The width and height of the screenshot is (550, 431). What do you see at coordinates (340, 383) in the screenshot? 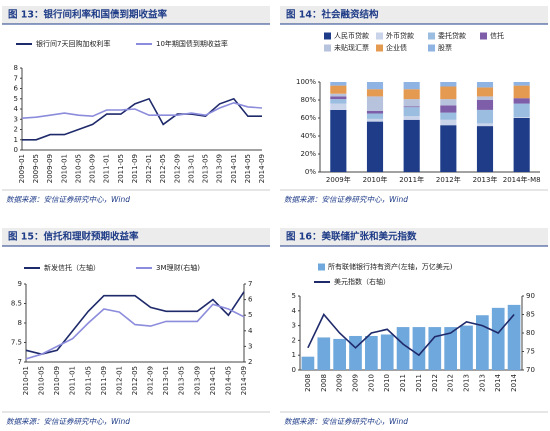
I see `x-tick-label: 2009` at bounding box center [340, 383].